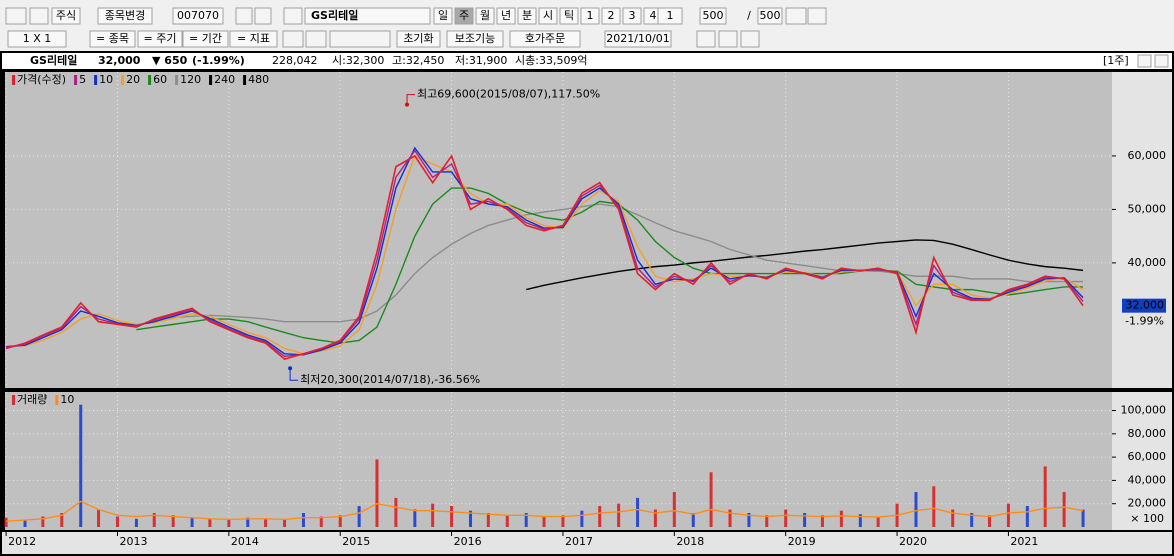 The image size is (1174, 556). What do you see at coordinates (796, 16) in the screenshot?
I see `add-button` at bounding box center [796, 16].